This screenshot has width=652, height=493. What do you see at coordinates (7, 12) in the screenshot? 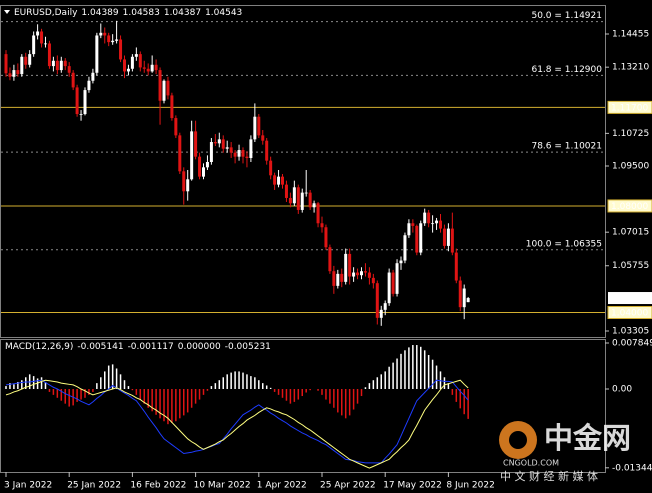
I see `symbol-menu-arrow` at bounding box center [7, 12].